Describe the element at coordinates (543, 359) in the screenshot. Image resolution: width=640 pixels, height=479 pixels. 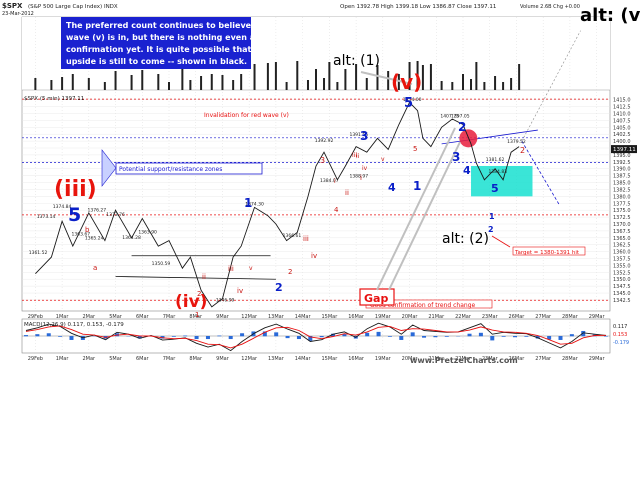
I see `x-tick-label-macd: 27Mar` at that location.